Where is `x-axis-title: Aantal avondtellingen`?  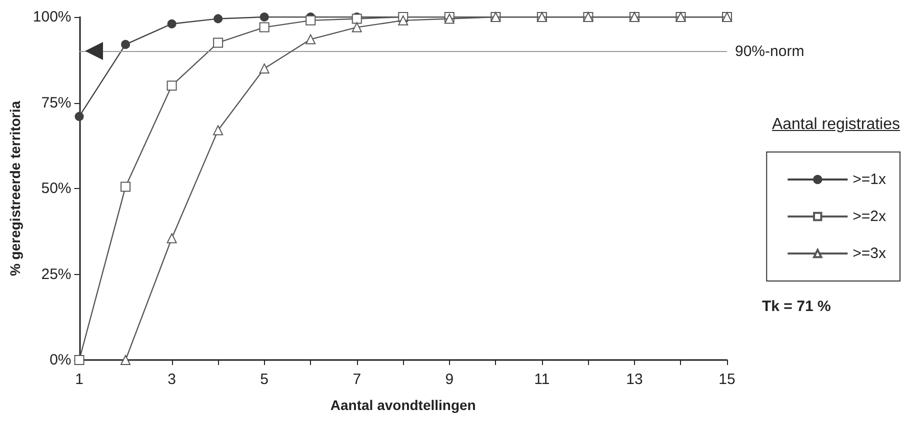 x-axis-title: Aantal avondtellingen is located at coordinates (403, 405).